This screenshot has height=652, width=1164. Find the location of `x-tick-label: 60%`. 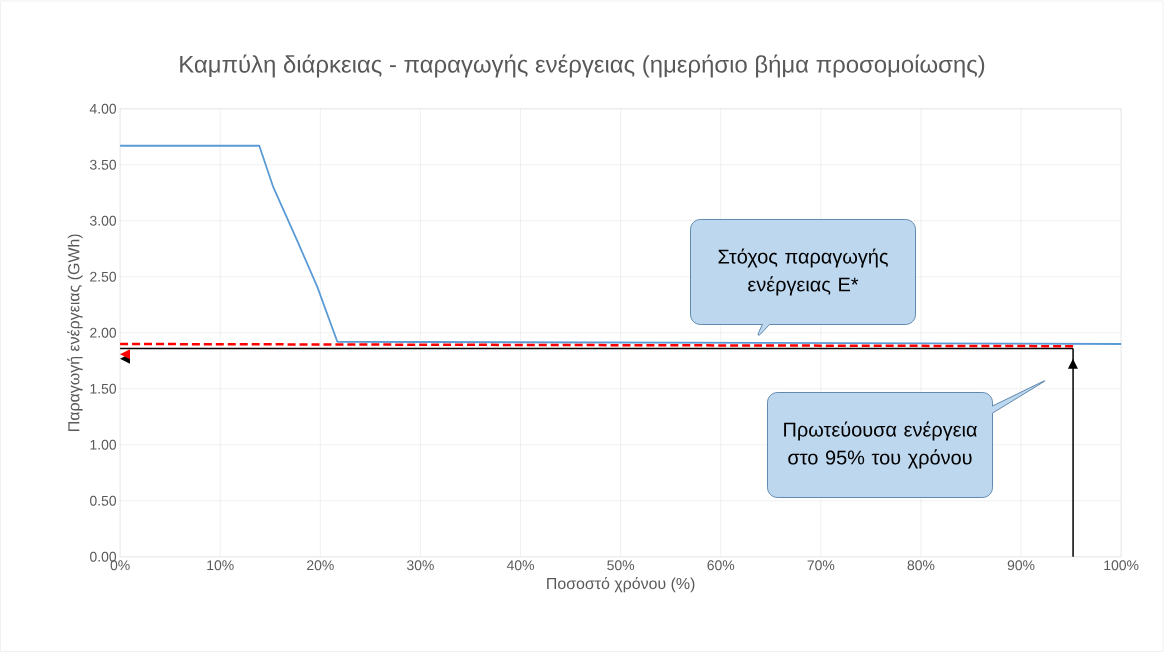

x-tick-label: 60% is located at coordinates (721, 565).